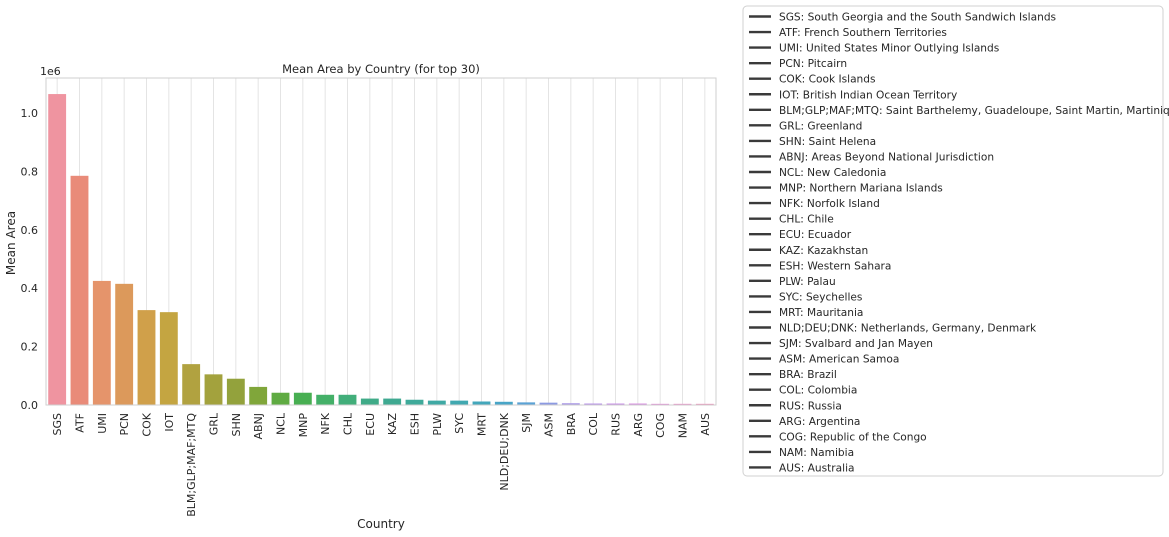 This screenshot has width=1169, height=537. What do you see at coordinates (168, 358) in the screenshot?
I see `bar-iot` at bounding box center [168, 358].